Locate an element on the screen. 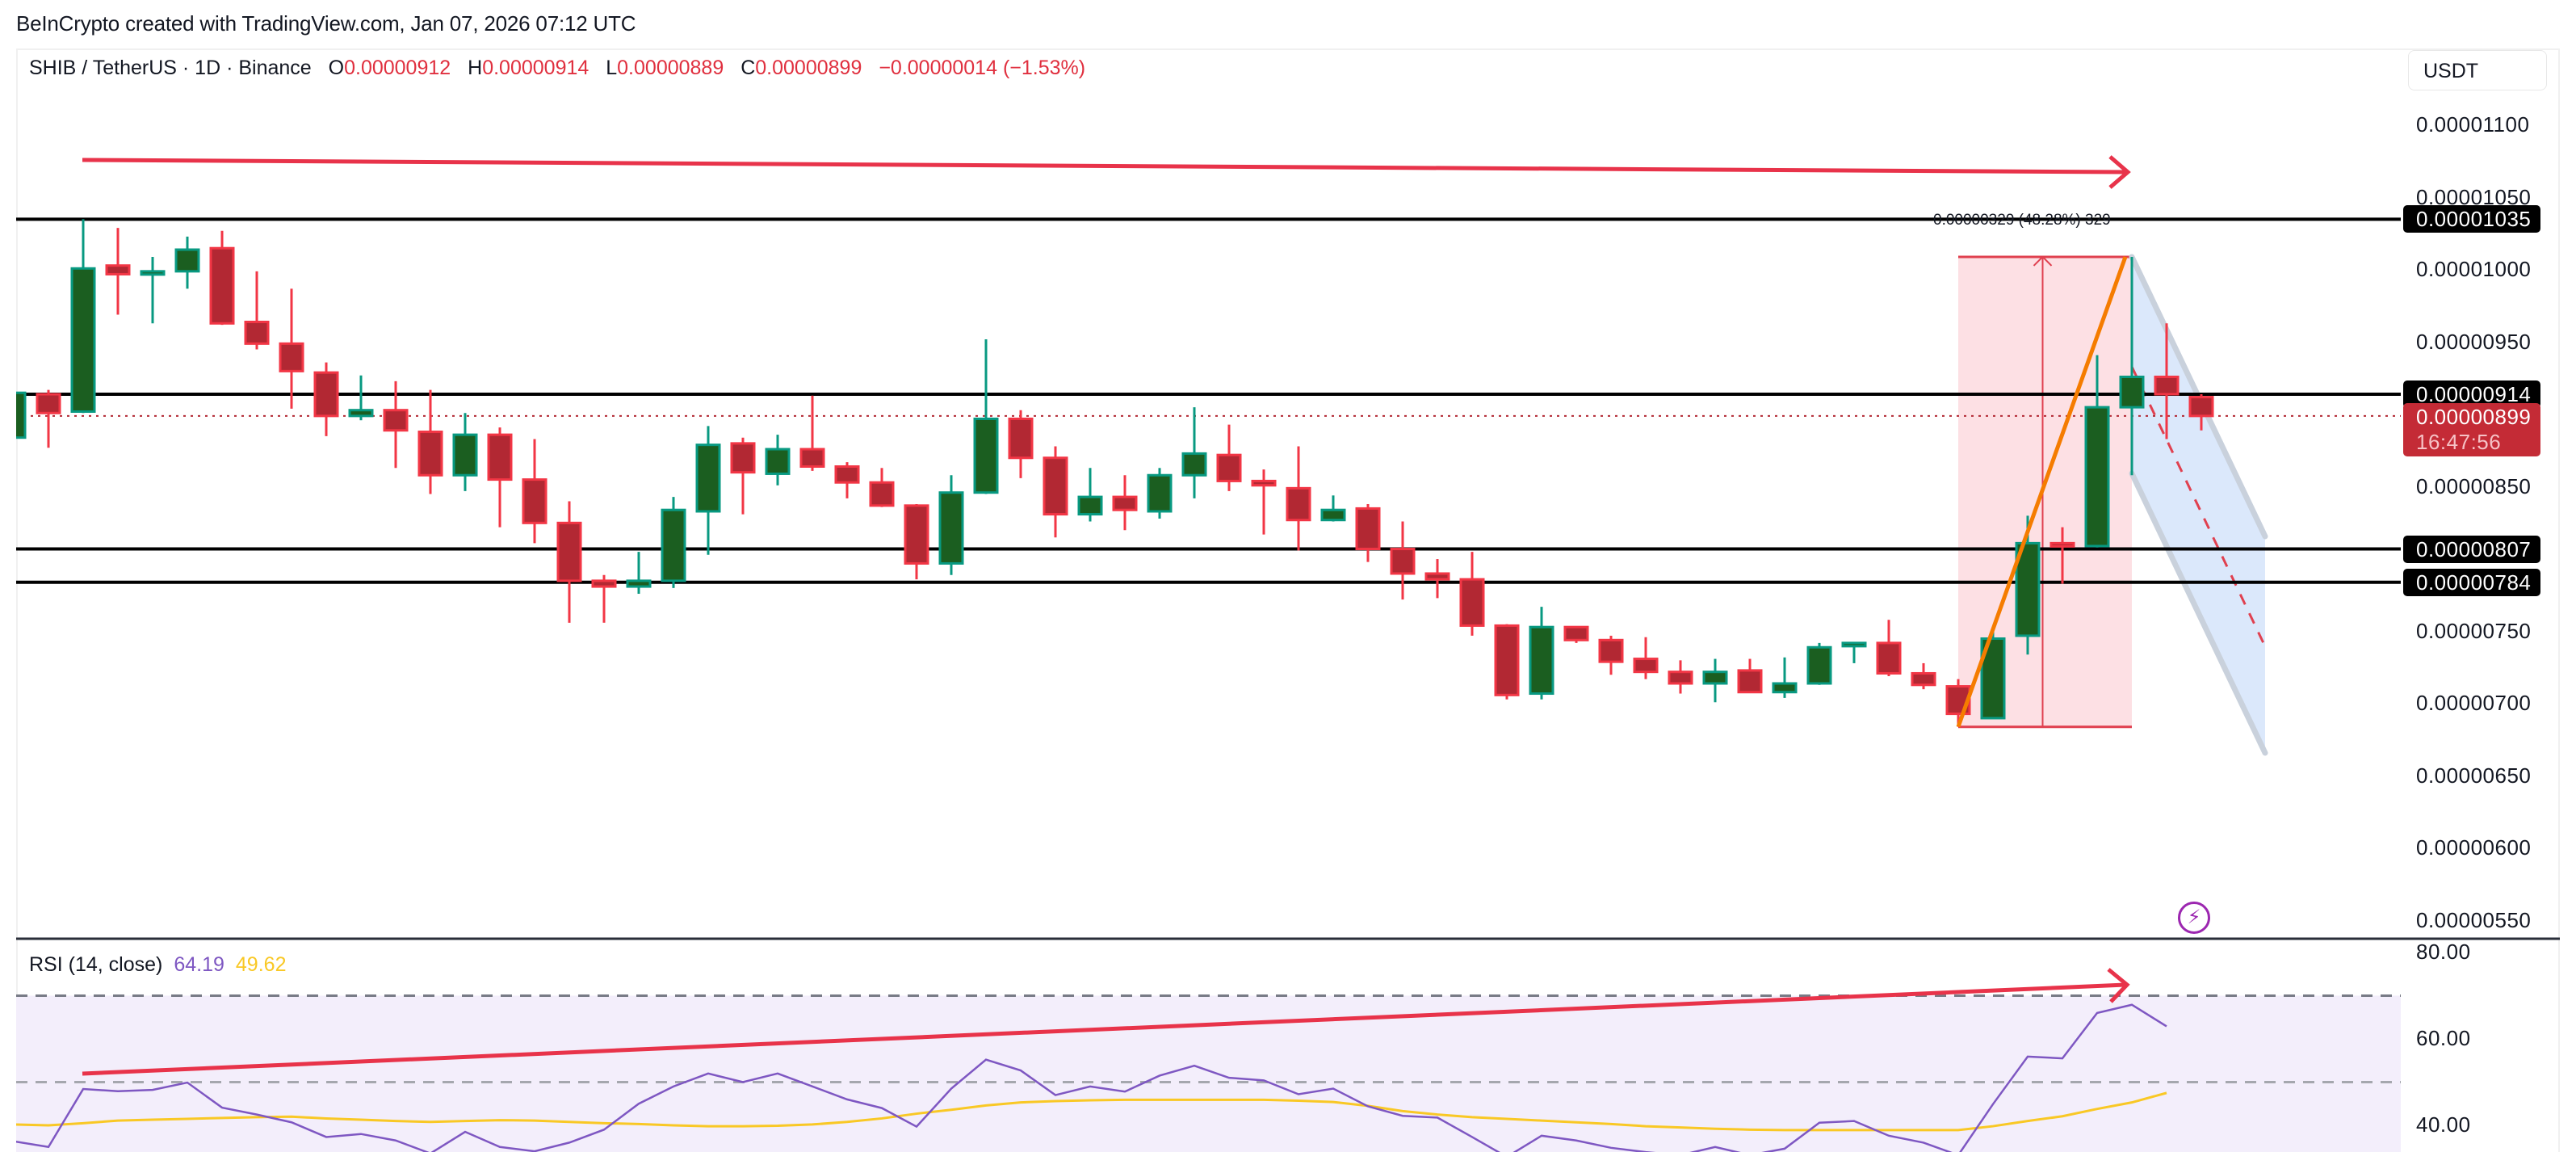  price-axis-tick: 0.00000600 is located at coordinates (2474, 848).